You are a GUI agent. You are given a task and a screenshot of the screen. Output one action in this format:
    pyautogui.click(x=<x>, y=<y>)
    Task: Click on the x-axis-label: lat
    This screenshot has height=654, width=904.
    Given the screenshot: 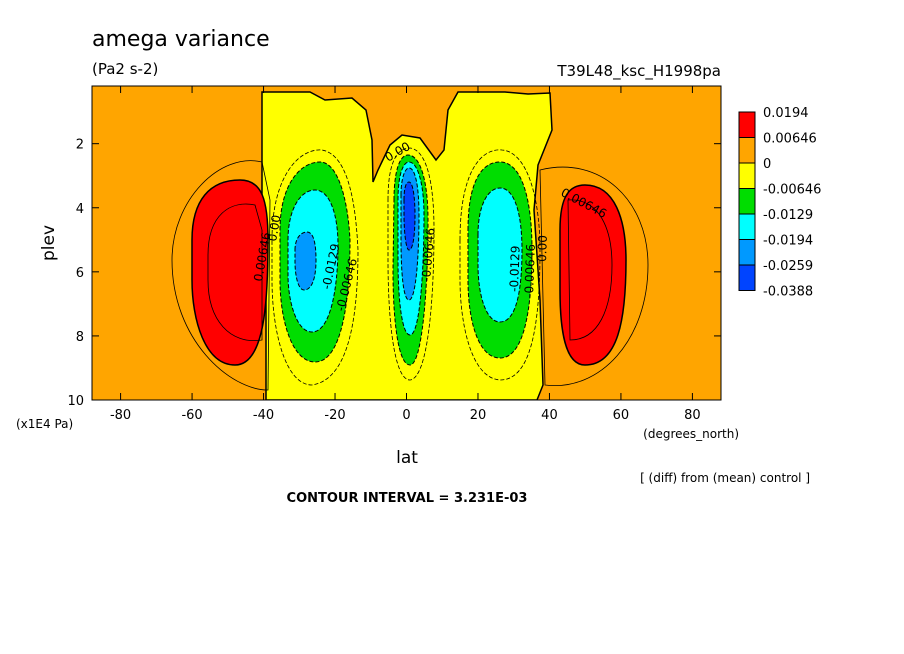 What is the action you would take?
    pyautogui.click(x=407, y=458)
    